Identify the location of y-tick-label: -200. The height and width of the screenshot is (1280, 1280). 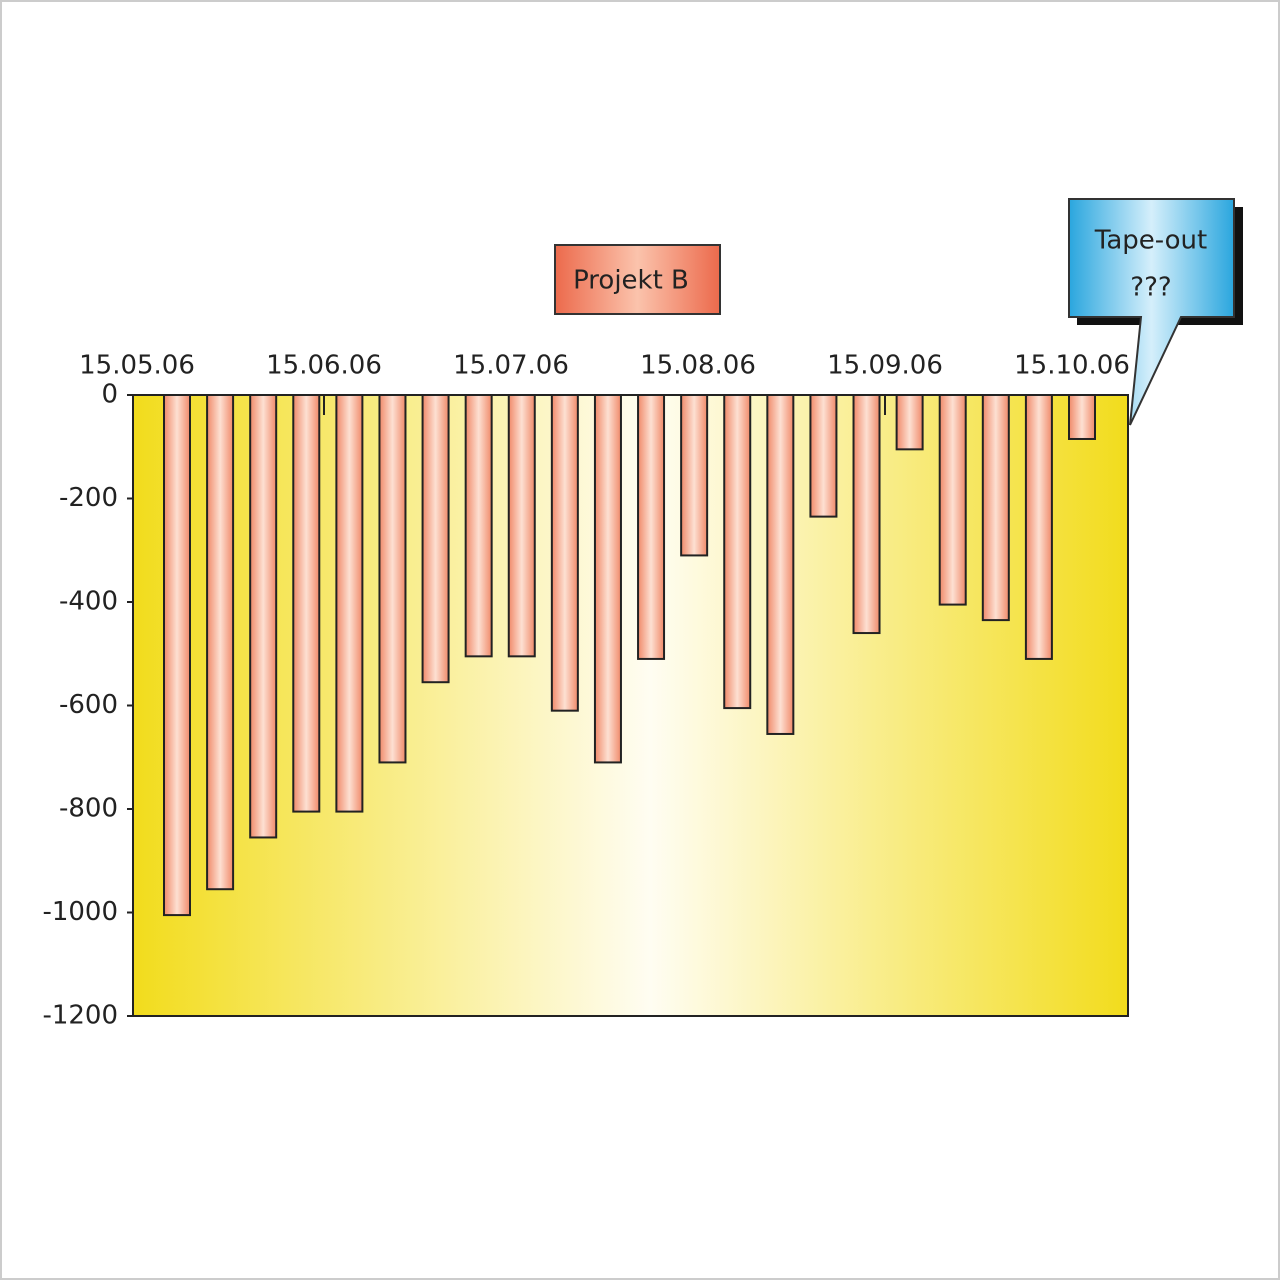
(88, 498).